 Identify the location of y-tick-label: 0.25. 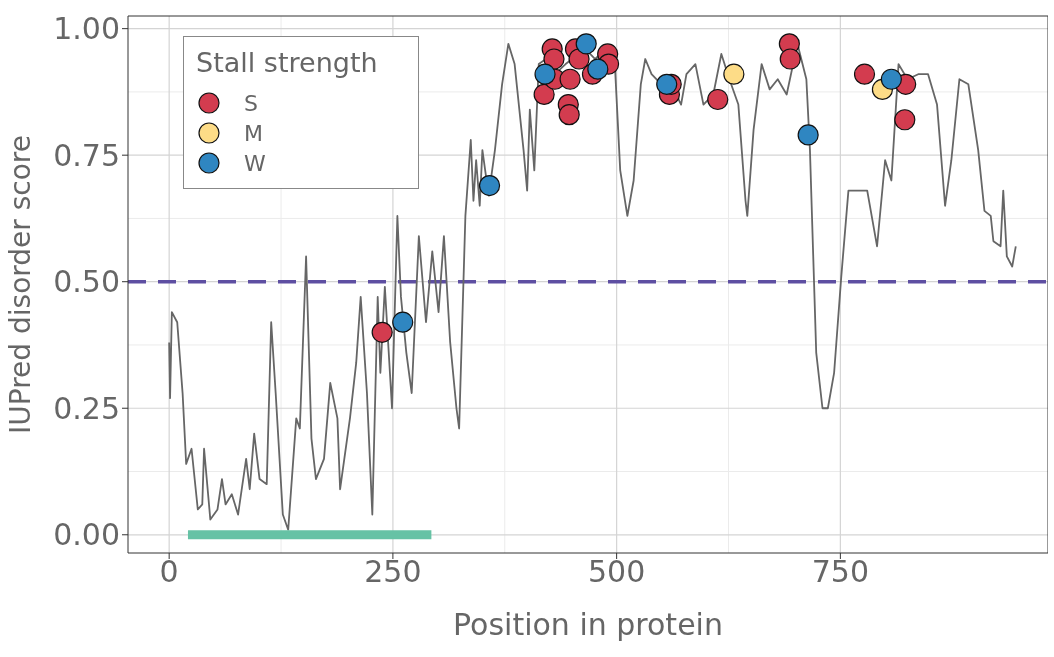
(86, 408).